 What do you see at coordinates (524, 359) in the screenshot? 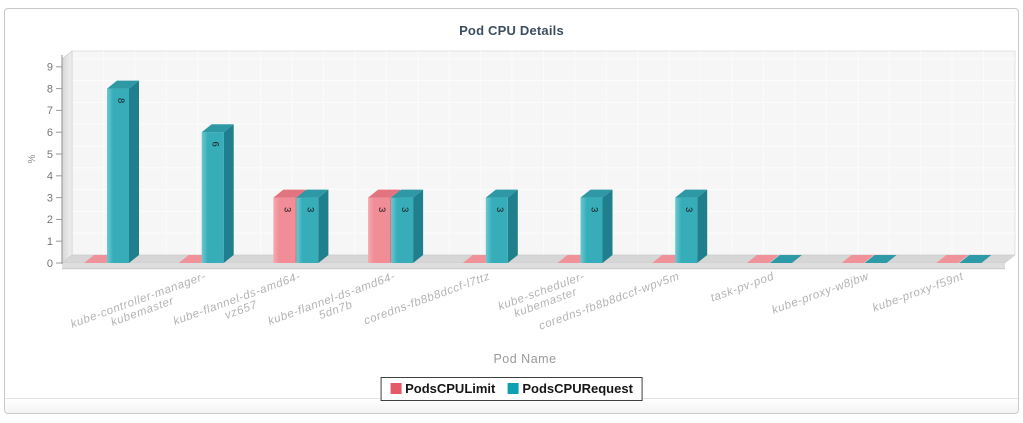
I see `x-axis-title: Pod Name` at bounding box center [524, 359].